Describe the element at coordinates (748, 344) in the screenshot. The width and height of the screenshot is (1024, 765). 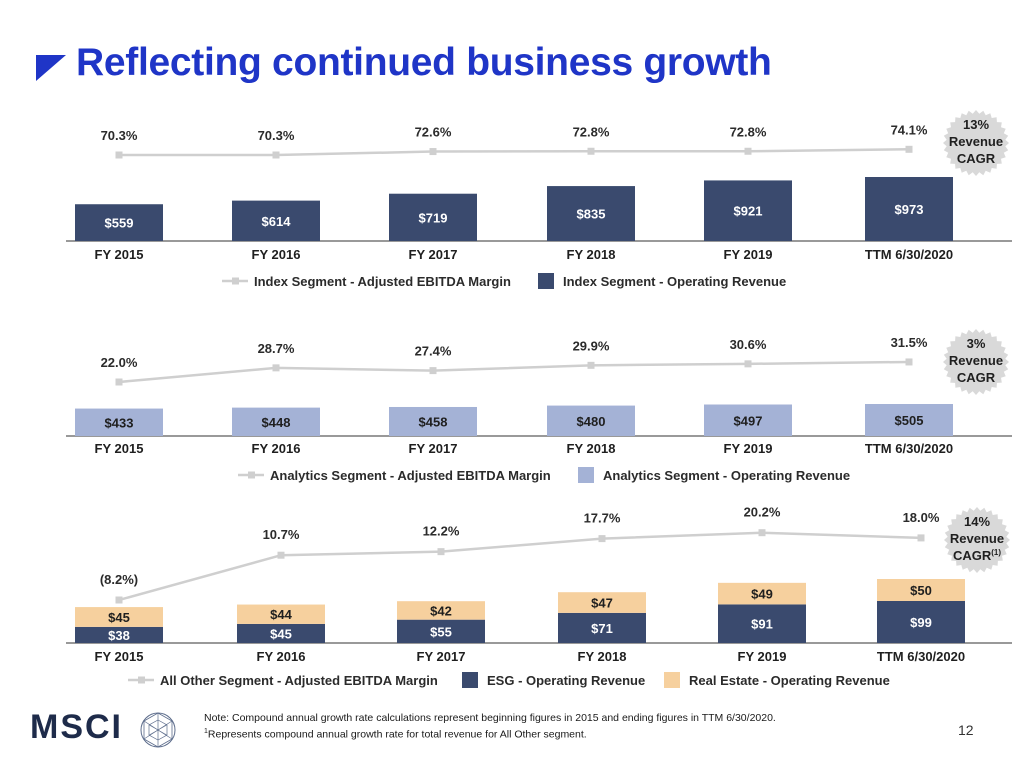
I see `margin-value-label: 30.6%` at that location.